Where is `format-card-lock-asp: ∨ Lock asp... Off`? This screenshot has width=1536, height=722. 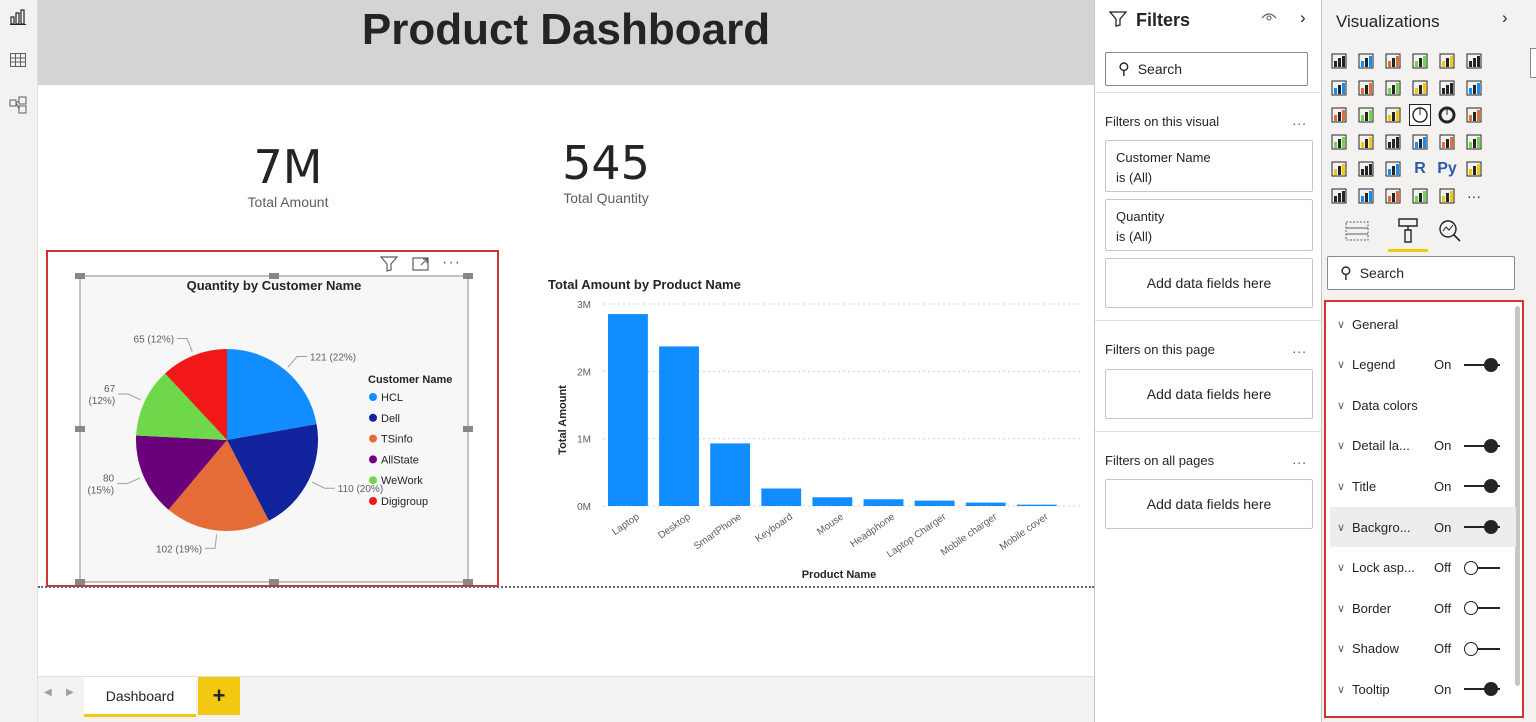
format-card-lock-asp: ∨ Lock asp... Off is located at coordinates (1423, 568).